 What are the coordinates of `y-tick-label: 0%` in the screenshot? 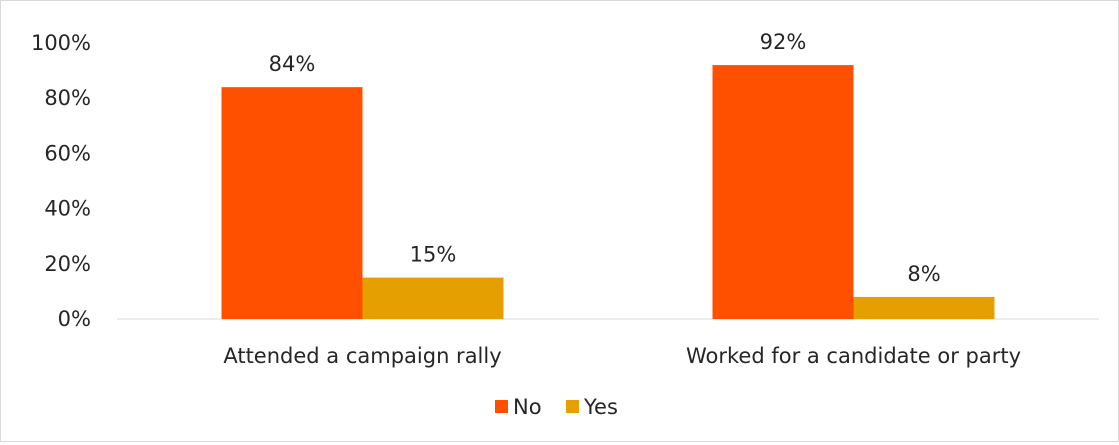 It's located at (74, 319).